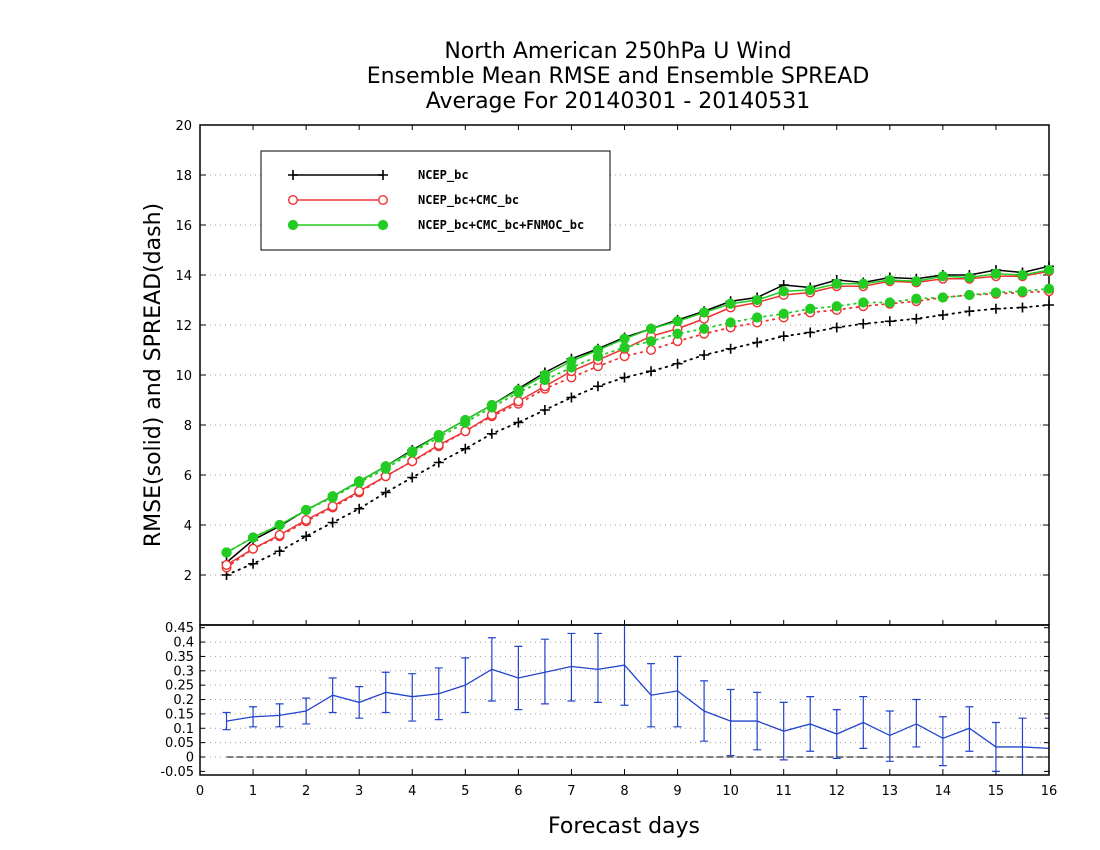 This screenshot has height=850, width=1100. Describe the element at coordinates (518, 791) in the screenshot. I see `x-tick-label: 6` at that location.